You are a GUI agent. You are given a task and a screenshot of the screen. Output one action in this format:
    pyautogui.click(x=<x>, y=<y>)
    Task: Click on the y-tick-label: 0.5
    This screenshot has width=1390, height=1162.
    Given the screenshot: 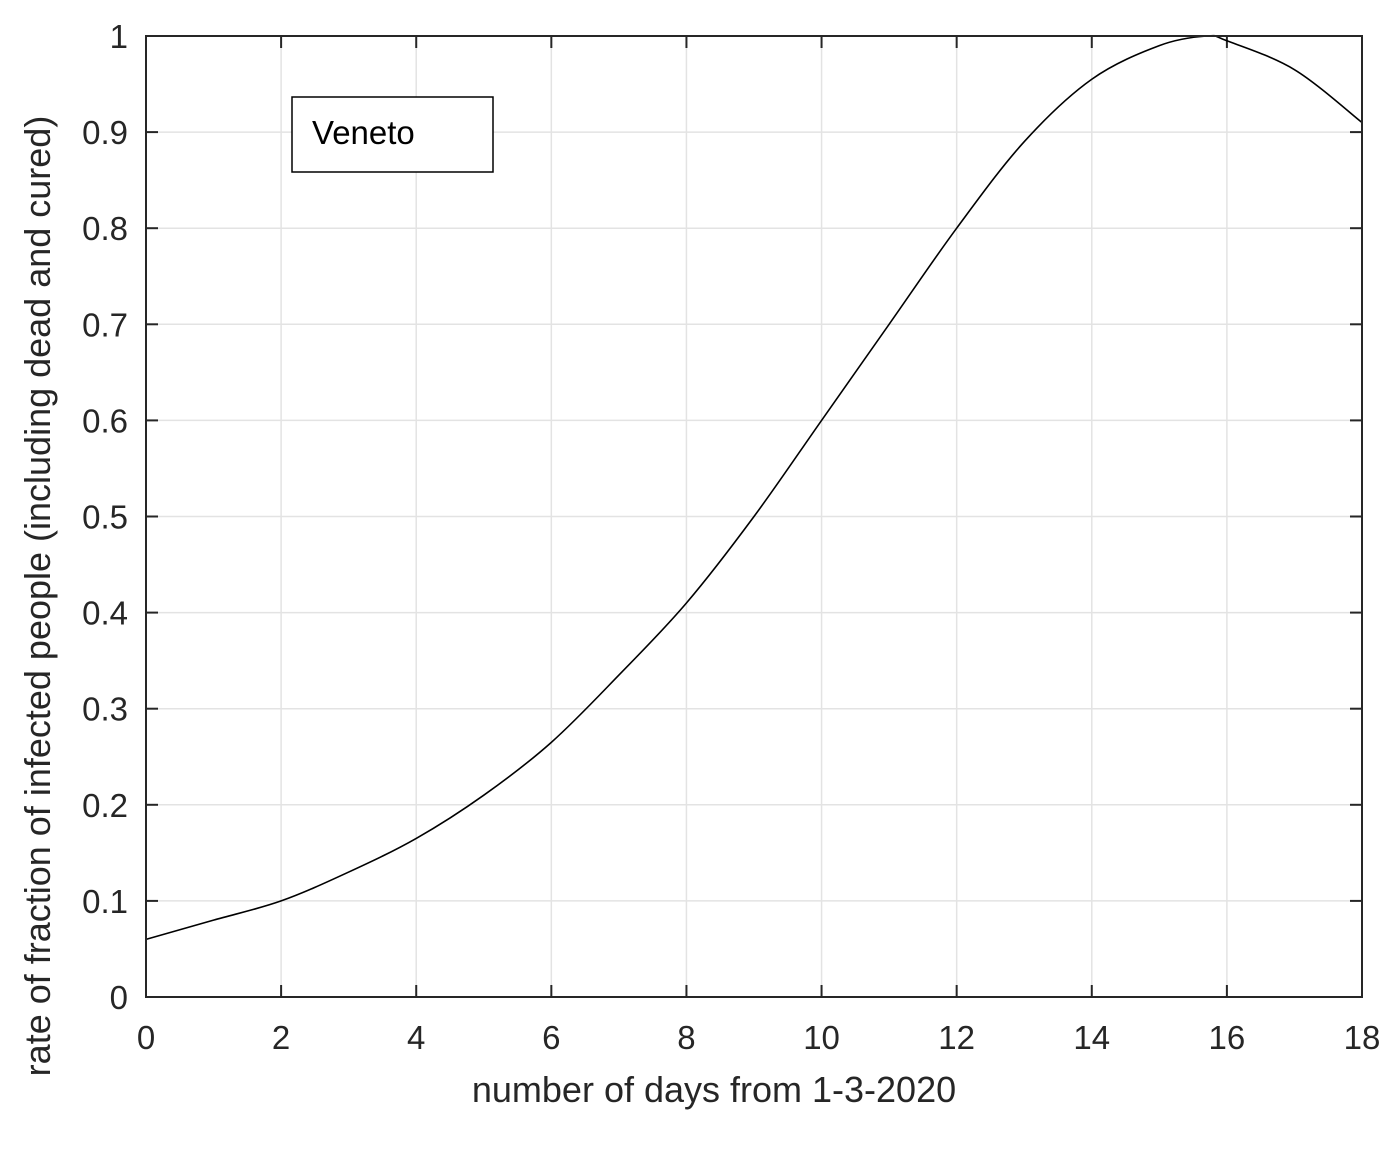 What is the action you would take?
    pyautogui.click(x=105, y=517)
    